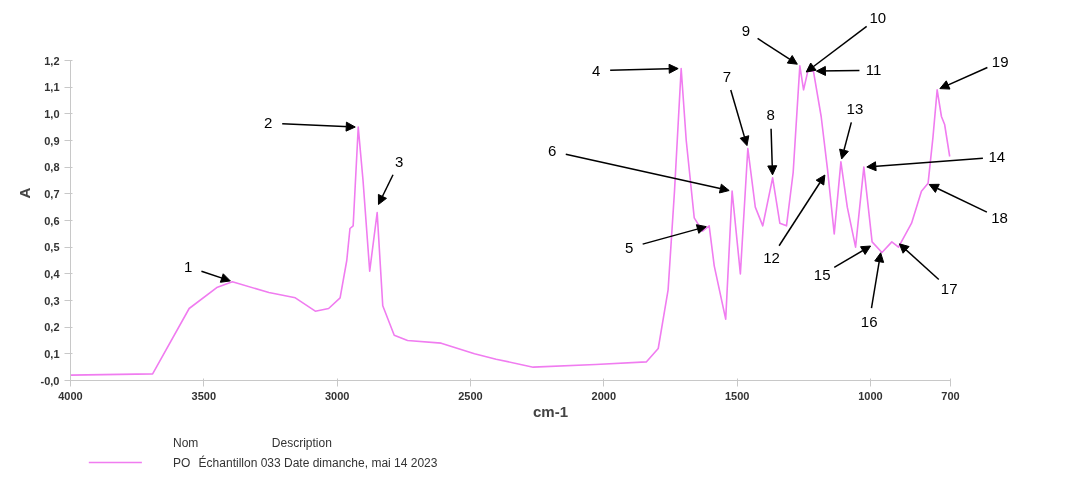 This screenshot has height=496, width=1078. I want to click on y-tick-label: 0,8, so click(52, 167).